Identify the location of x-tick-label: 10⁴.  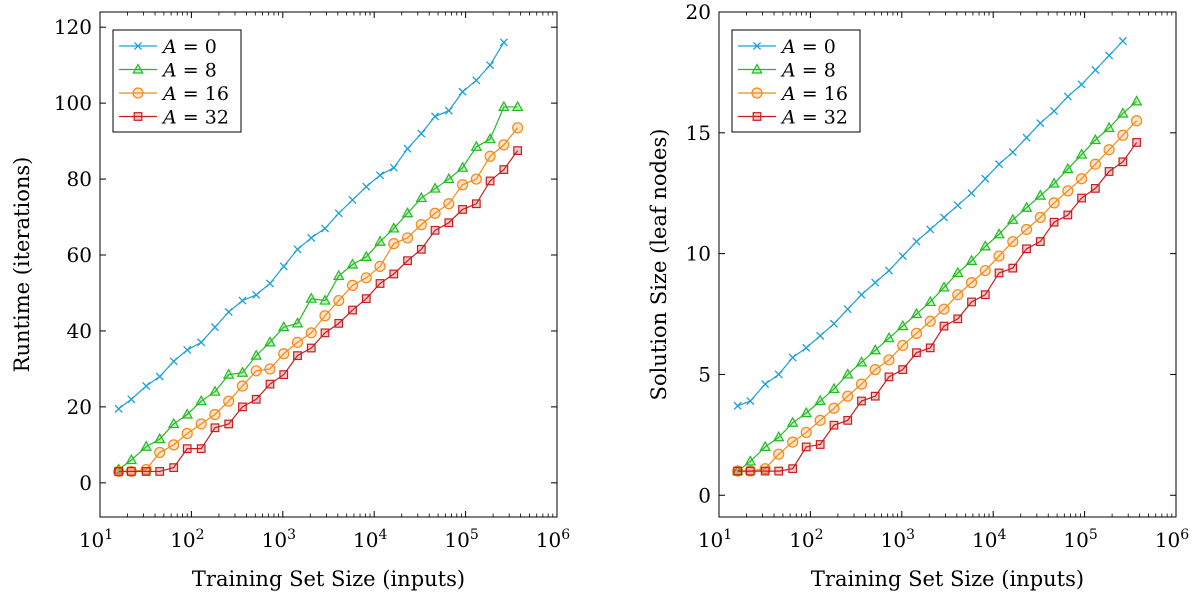
(370, 539).